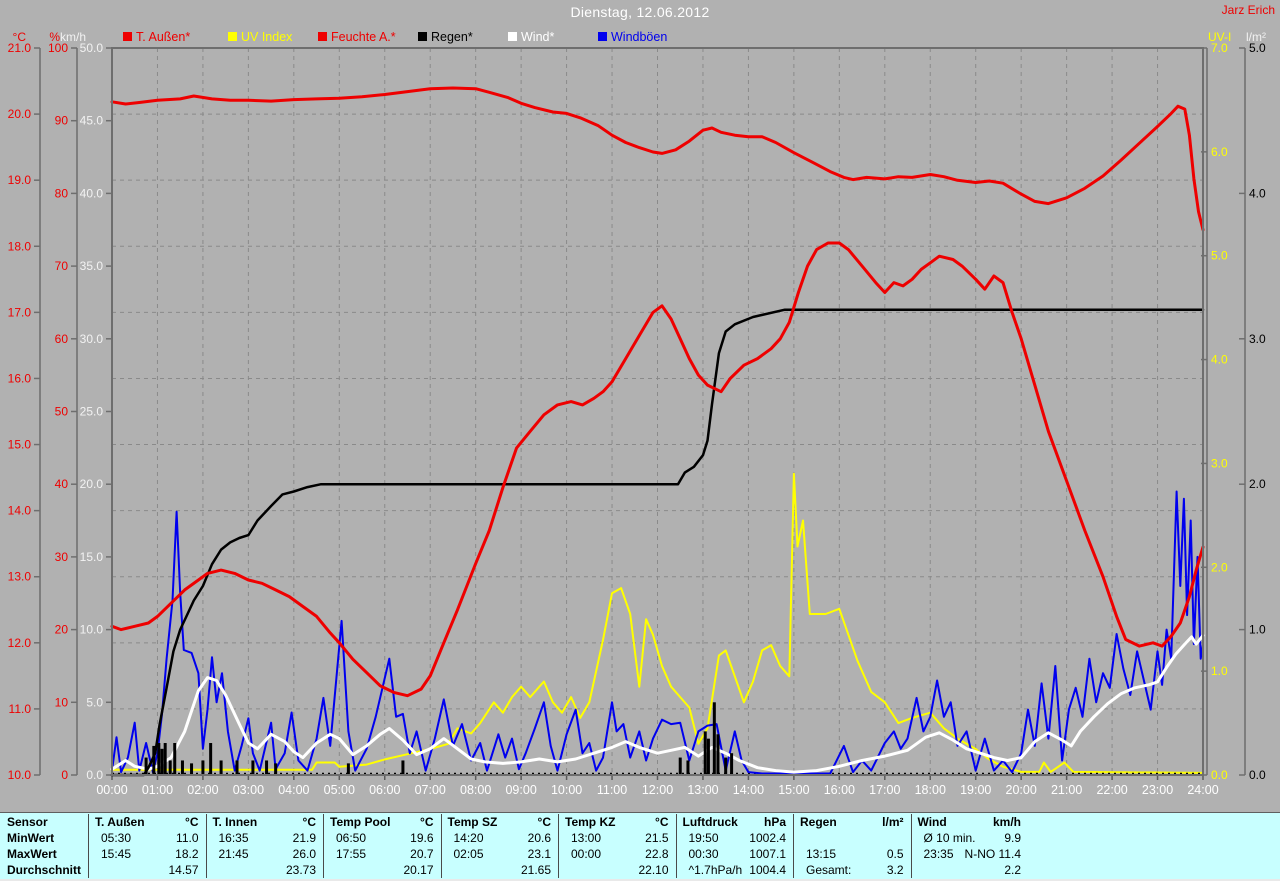 This screenshot has width=1280, height=881. Describe the element at coordinates (163, 37) in the screenshot. I see `legend-label: T. Außen*` at that location.